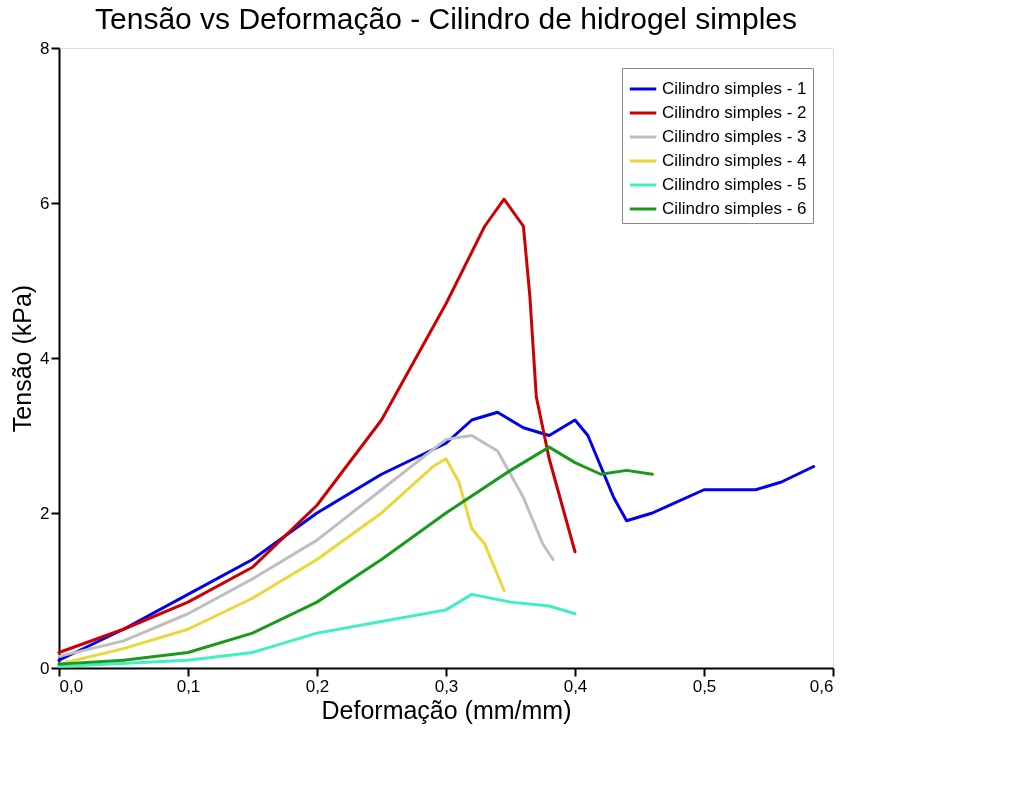 This screenshot has height=789, width=1011. What do you see at coordinates (71, 686) in the screenshot?
I see `x-tick-label: 0,0` at bounding box center [71, 686].